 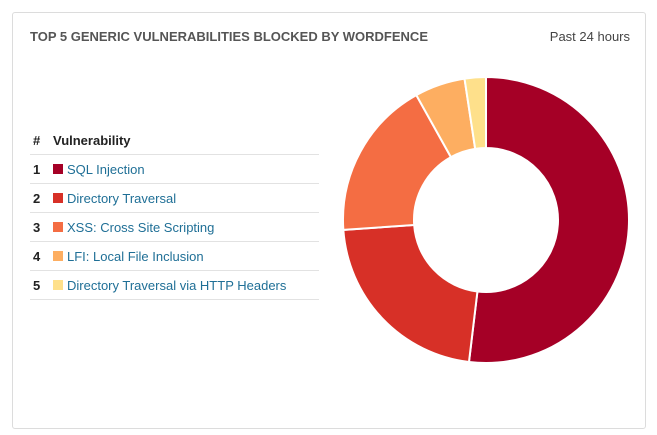 I want to click on table-row: 3 XSS: Cross Site Scripting, so click(x=174, y=227).